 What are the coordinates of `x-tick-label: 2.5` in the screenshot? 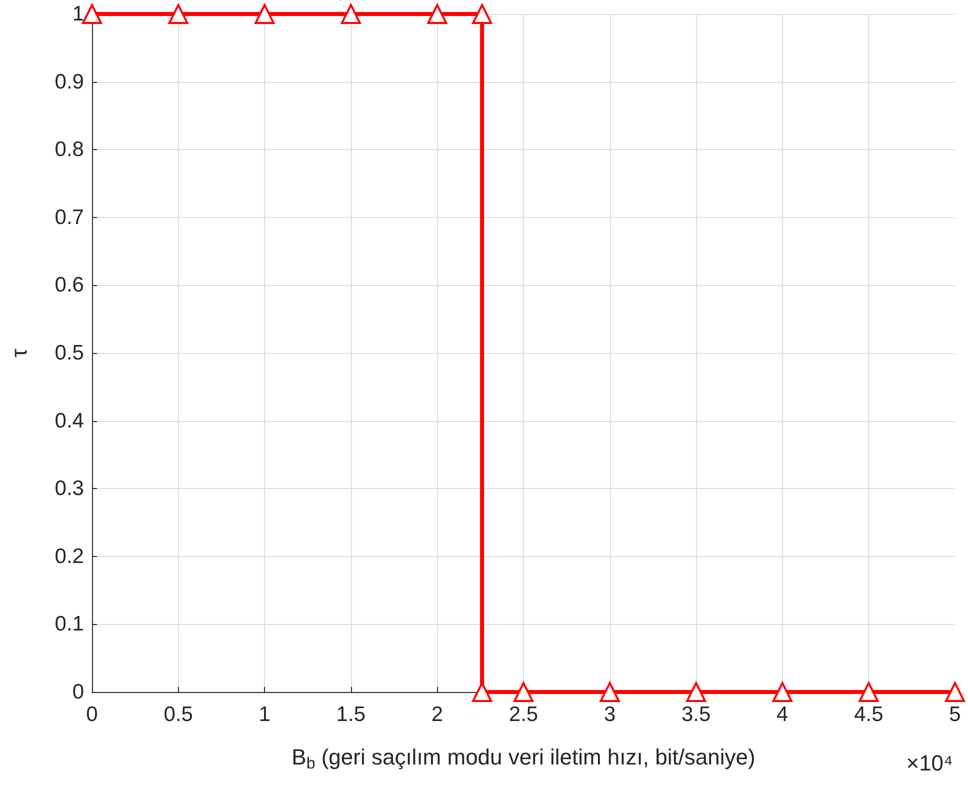 It's located at (523, 714).